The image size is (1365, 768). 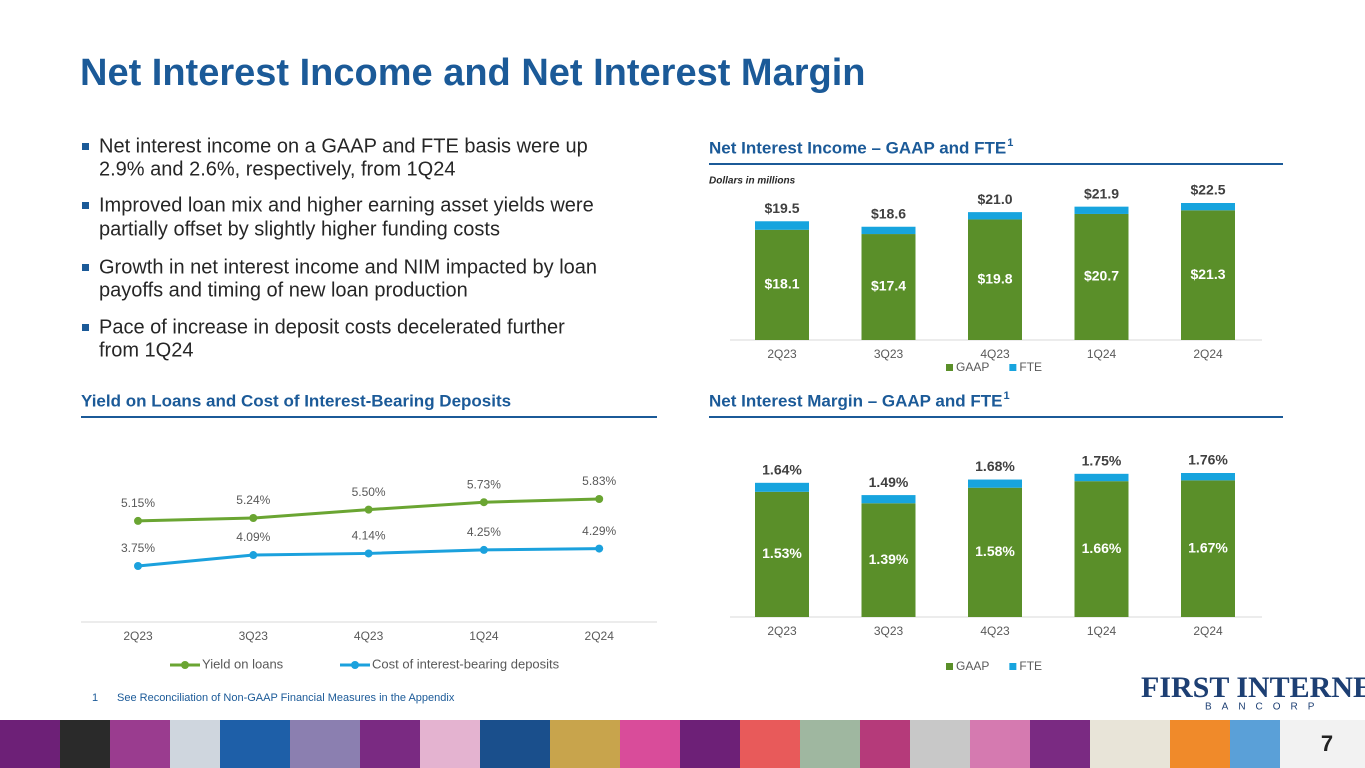 I want to click on bar-value-label: $18.1, so click(x=781, y=284).